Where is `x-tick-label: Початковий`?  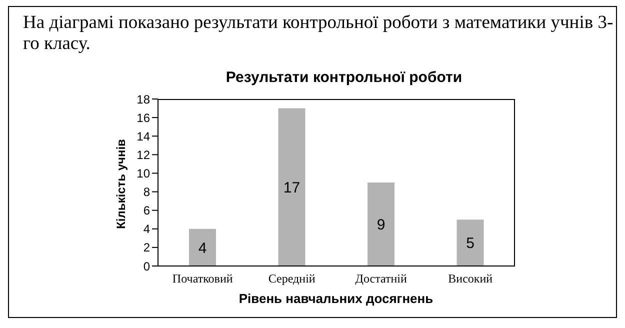 x-tick-label: Початковий is located at coordinates (203, 279).